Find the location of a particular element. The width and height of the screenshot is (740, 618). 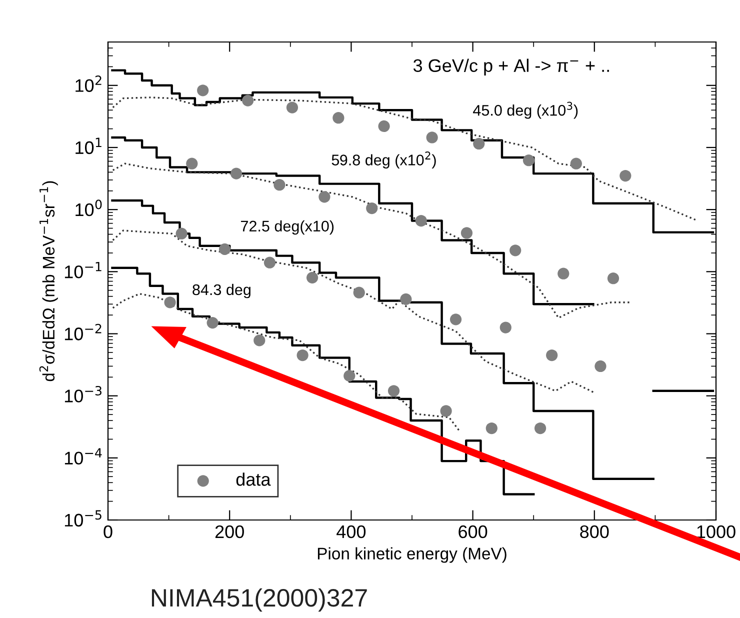

x-tick-label: 200 is located at coordinates (229, 531).